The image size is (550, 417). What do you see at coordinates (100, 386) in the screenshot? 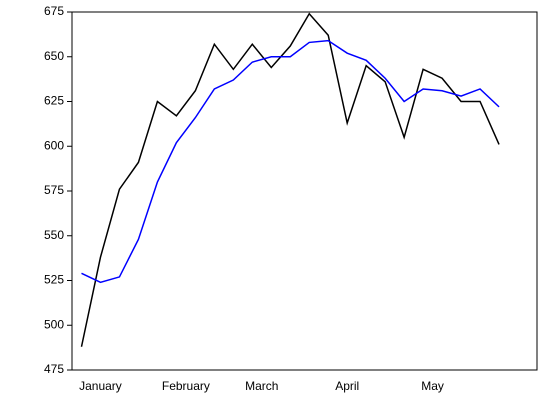
I see `x-tick-label: January` at bounding box center [100, 386].